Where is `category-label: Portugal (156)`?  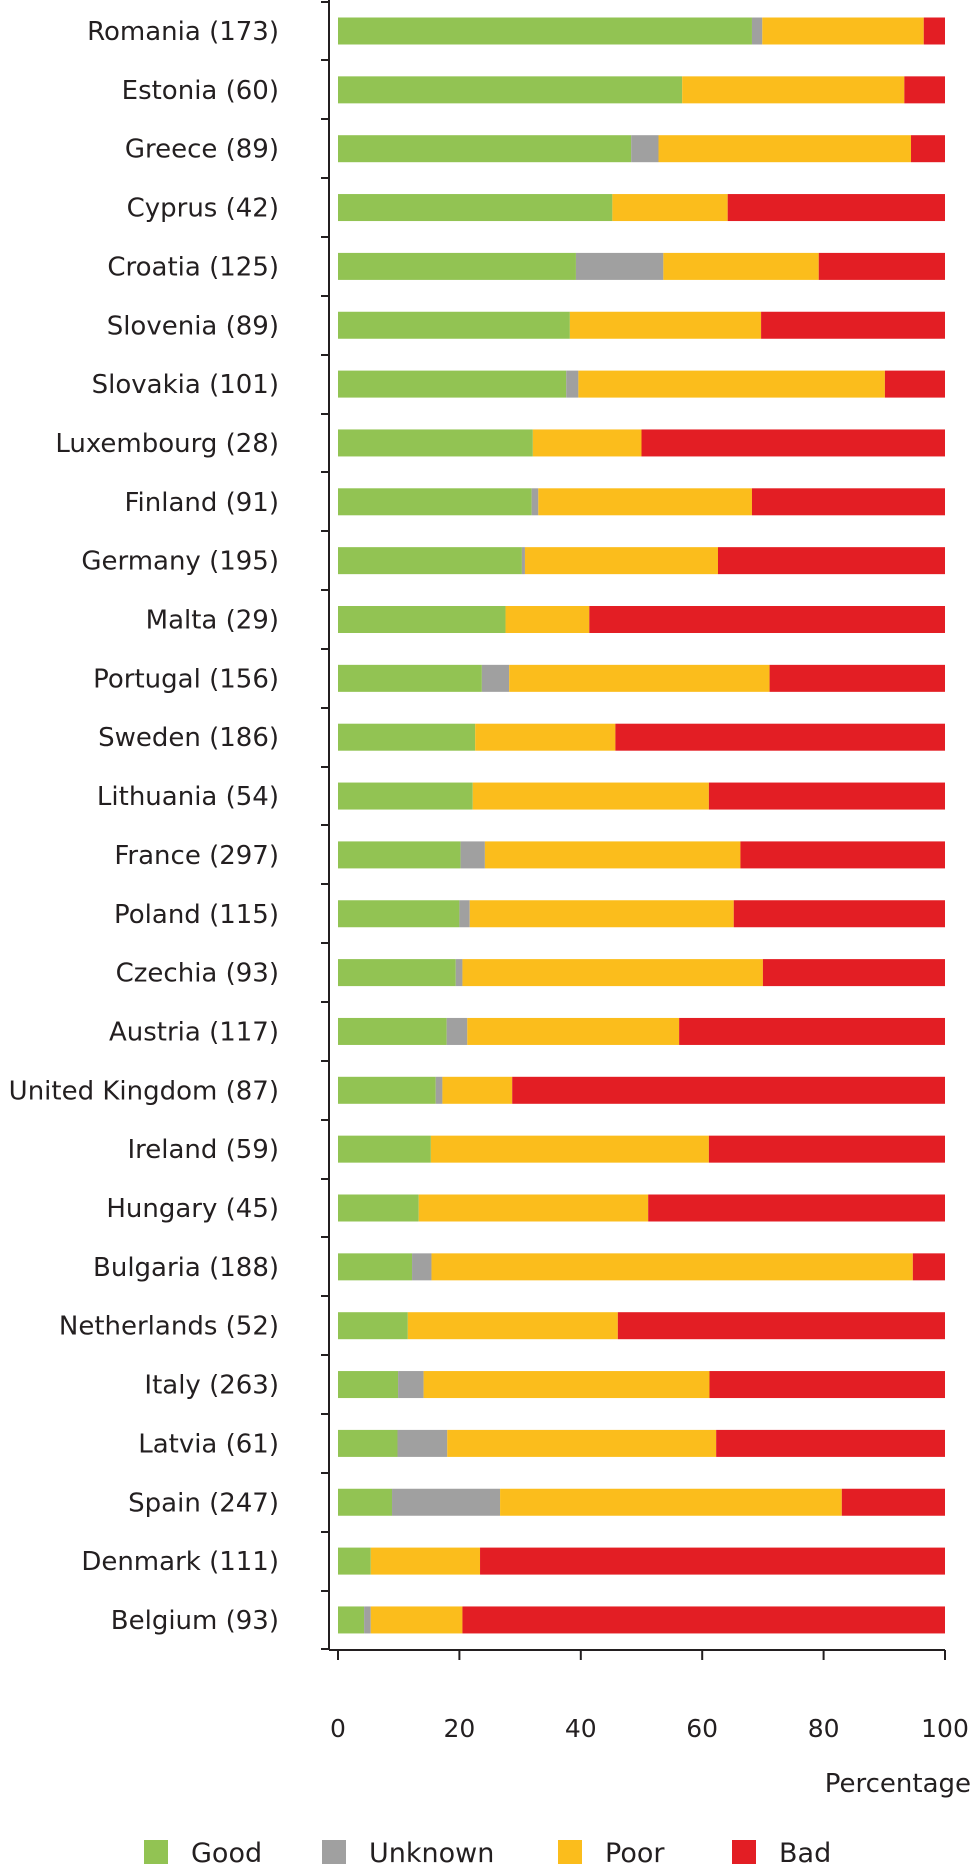 category-label: Portugal (156) is located at coordinates (186, 679).